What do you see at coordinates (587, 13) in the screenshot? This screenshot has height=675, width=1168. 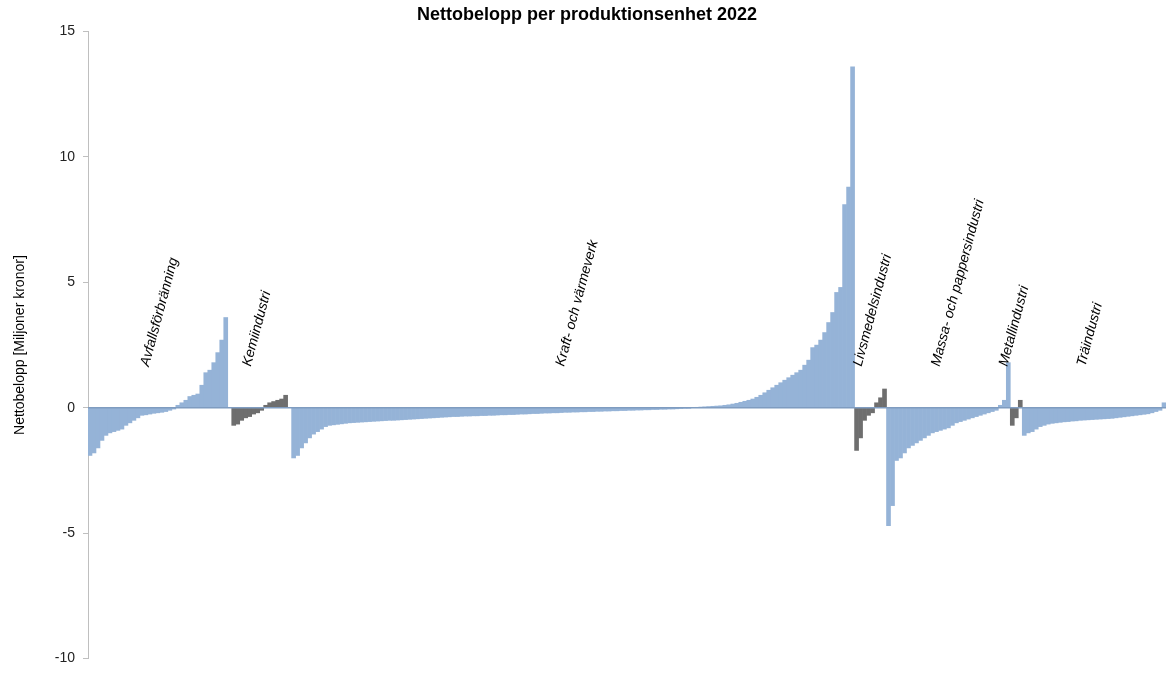 I see `chart-title: Nettobelopp per produktionsenhet 2022` at bounding box center [587, 13].